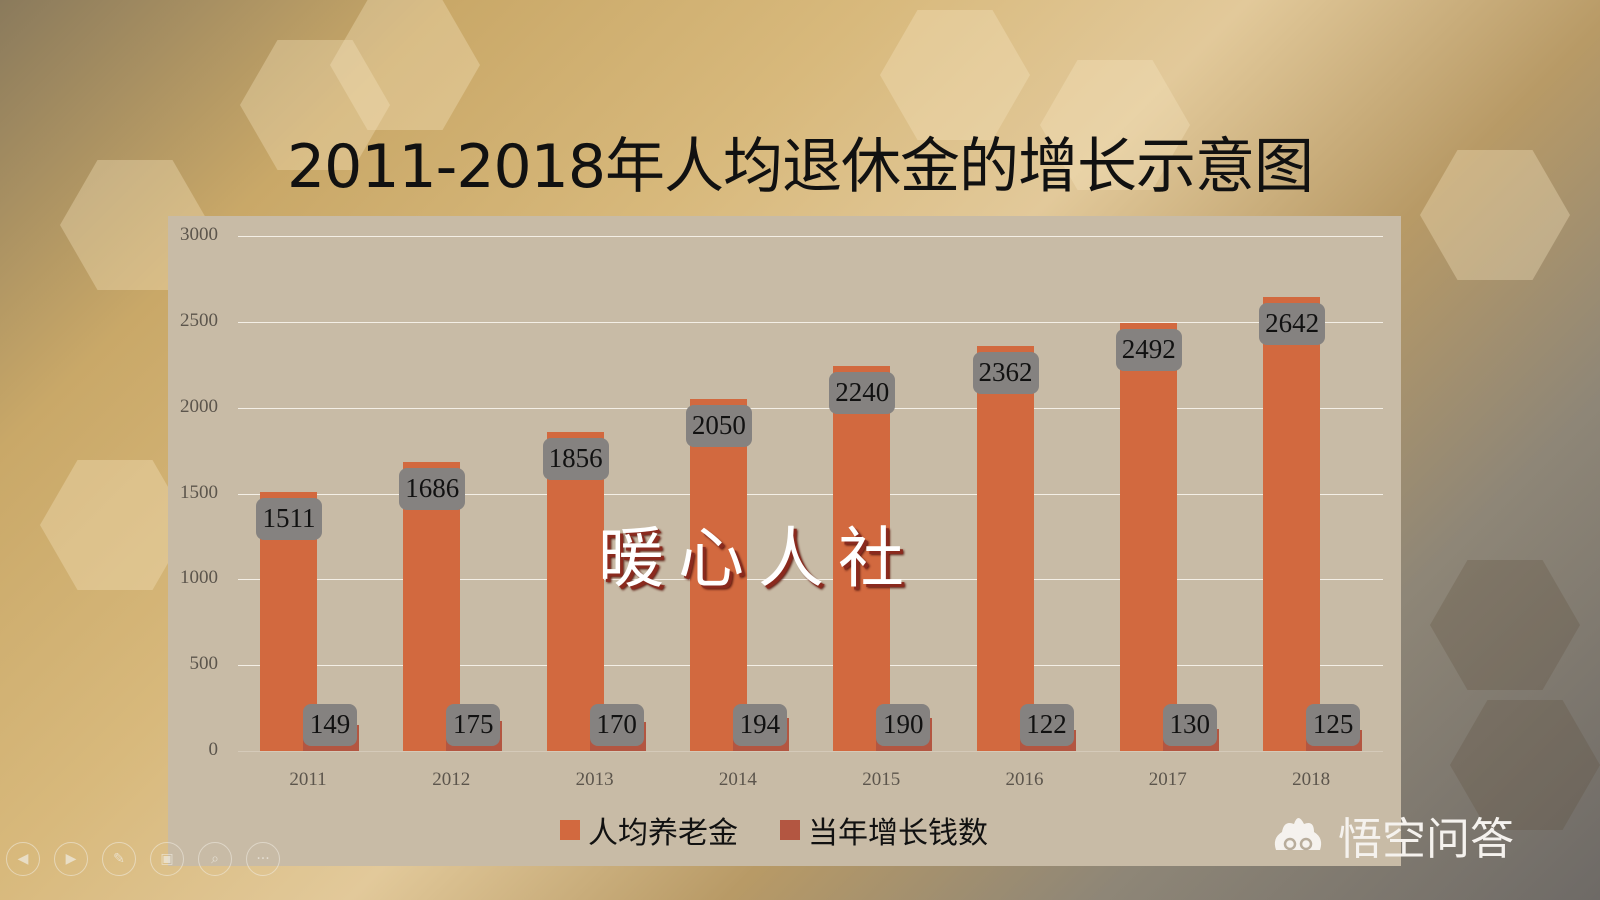 The image size is (1600, 900). I want to click on zoom-icon: ⌕, so click(215, 859).